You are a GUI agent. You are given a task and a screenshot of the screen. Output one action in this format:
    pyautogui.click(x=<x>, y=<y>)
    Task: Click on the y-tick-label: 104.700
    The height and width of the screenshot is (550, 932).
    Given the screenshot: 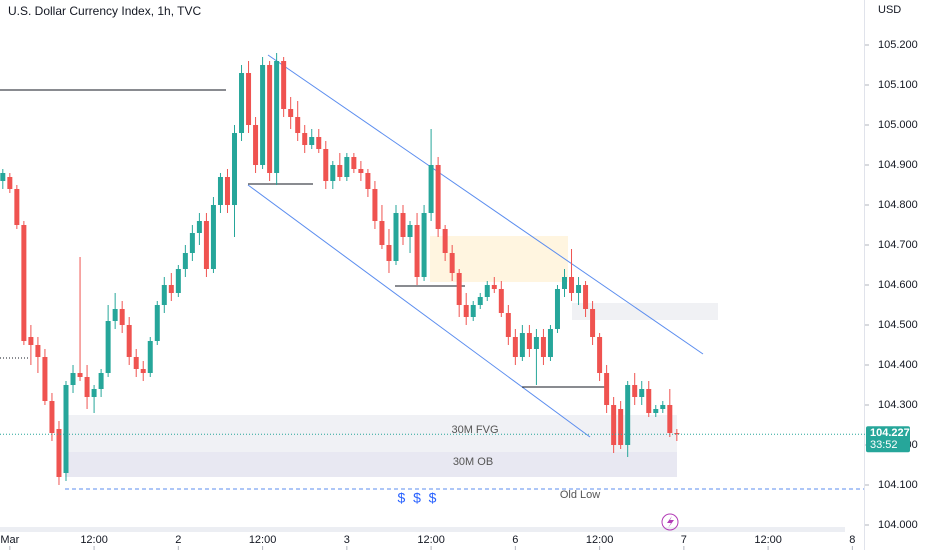 What is the action you would take?
    pyautogui.click(x=898, y=245)
    